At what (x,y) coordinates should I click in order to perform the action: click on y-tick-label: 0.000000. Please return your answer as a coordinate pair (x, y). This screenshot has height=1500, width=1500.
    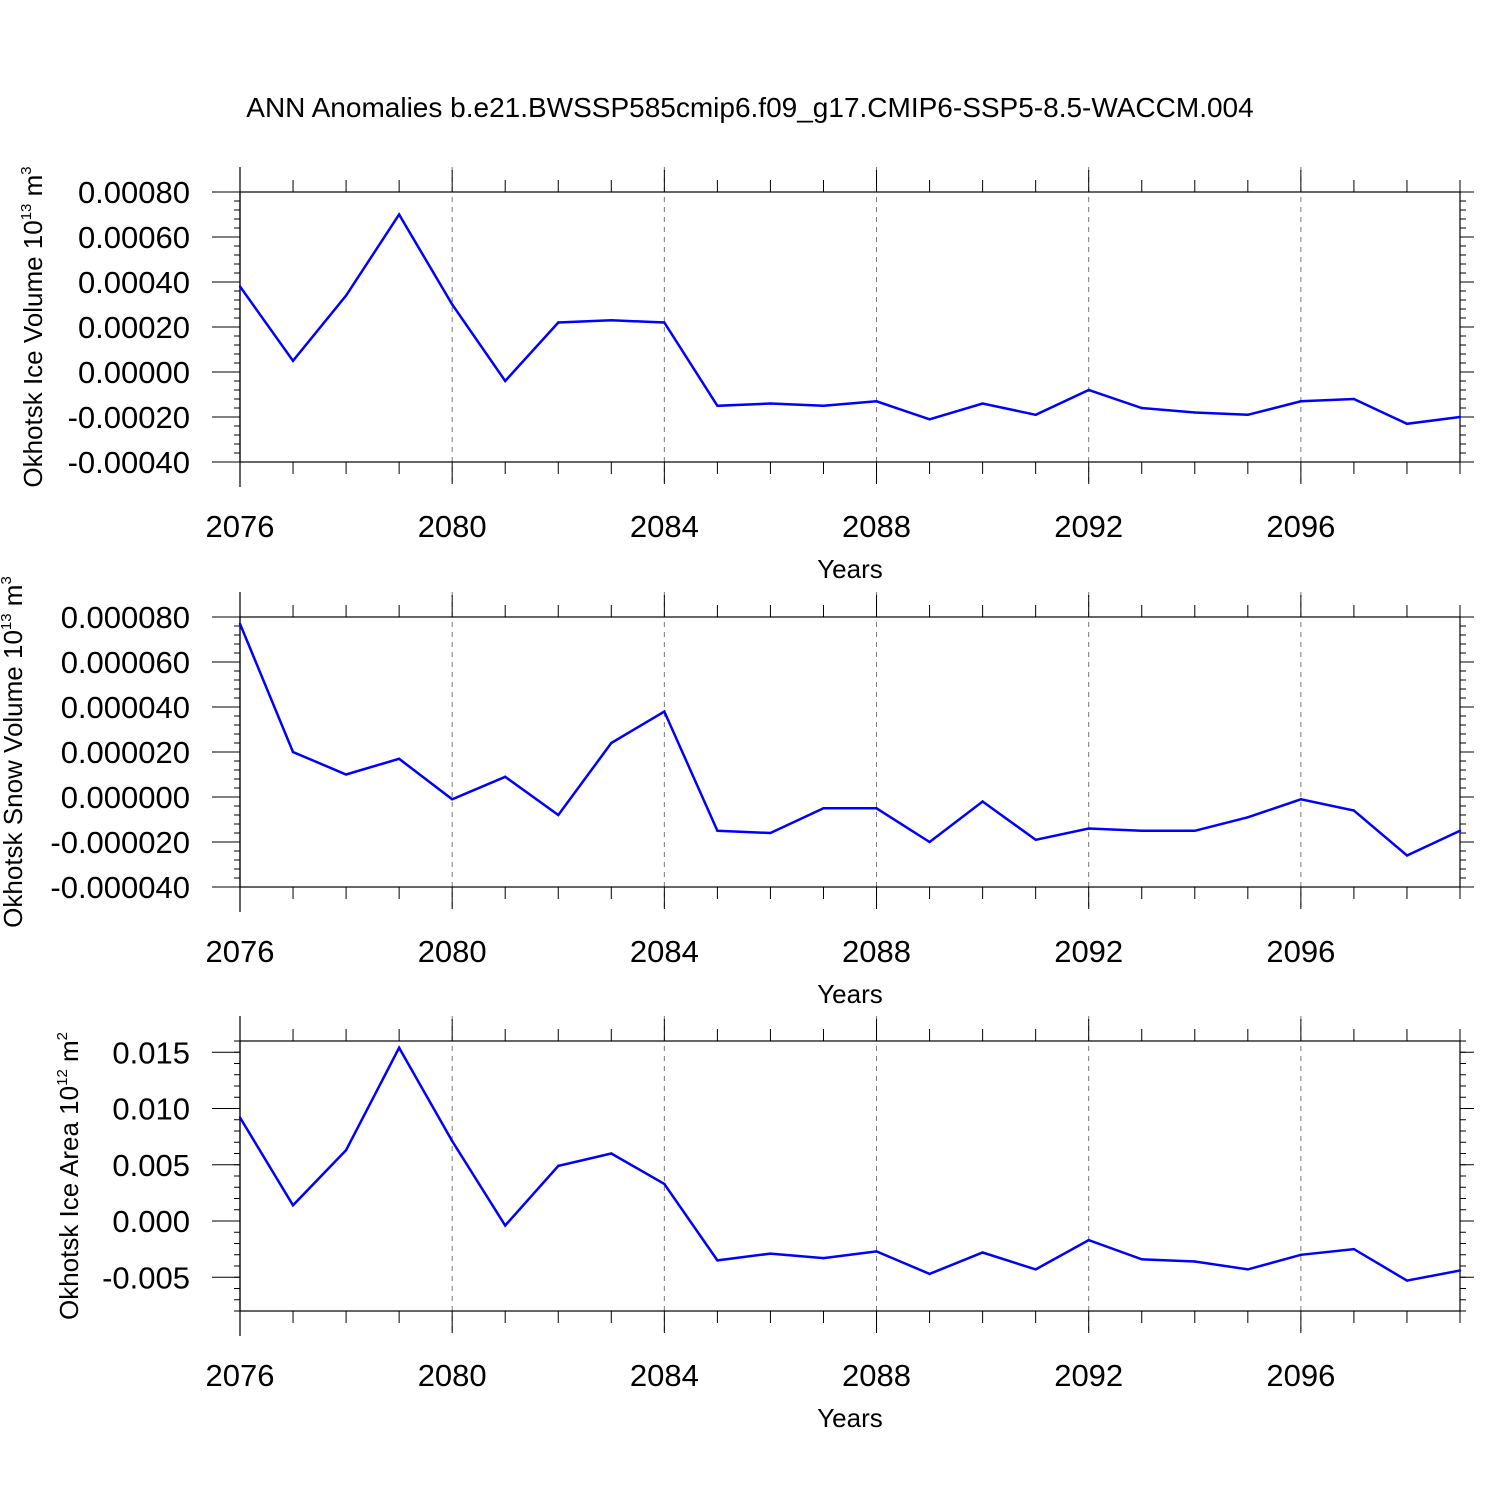
    Looking at the image, I should click on (125, 797).